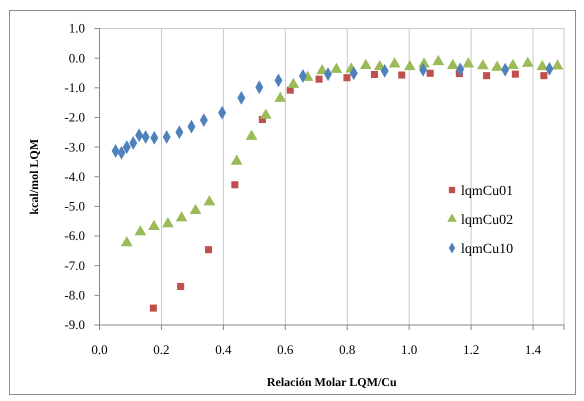  I want to click on x-tick-label: 0.0, so click(99, 349).